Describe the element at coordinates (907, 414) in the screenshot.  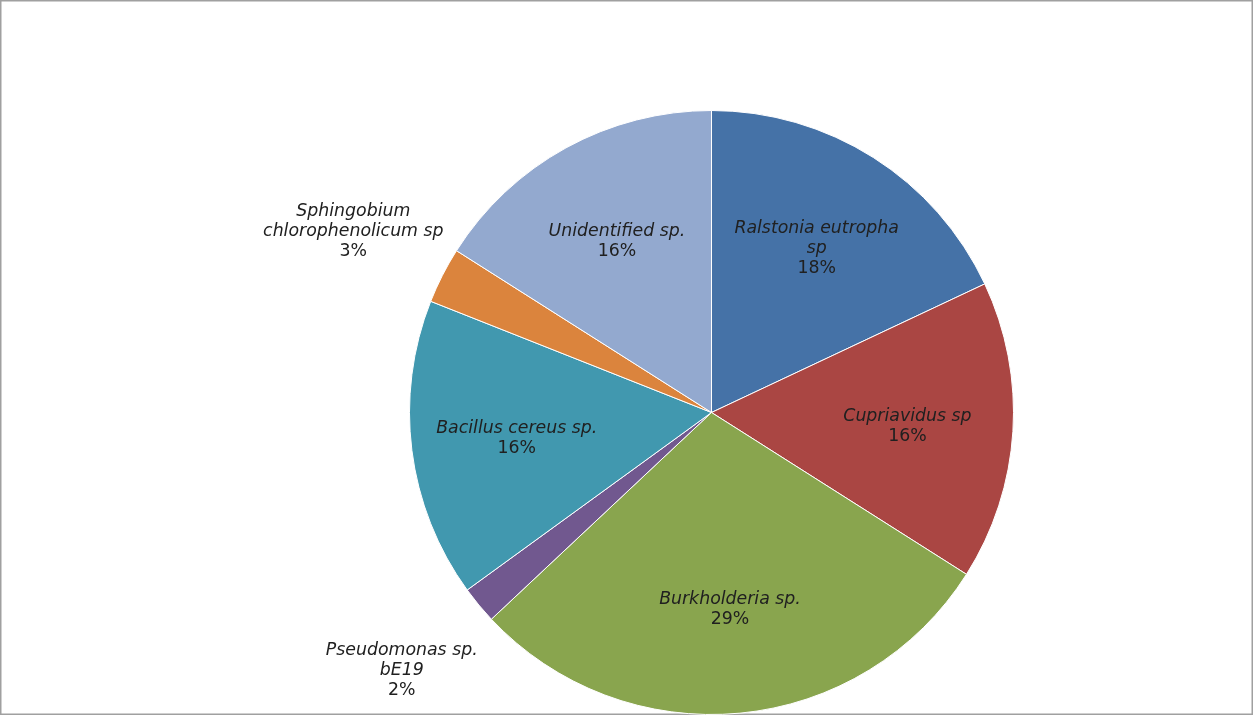
I see `slice-label: Cupriavidus sp` at that location.